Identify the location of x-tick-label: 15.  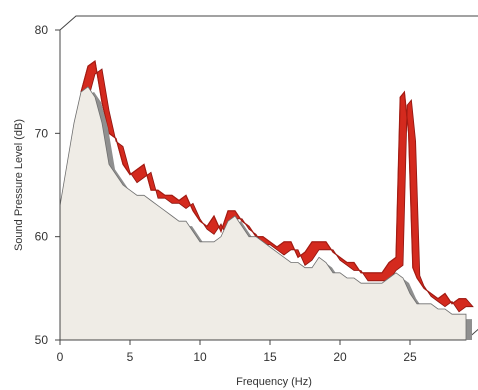
(270, 357).